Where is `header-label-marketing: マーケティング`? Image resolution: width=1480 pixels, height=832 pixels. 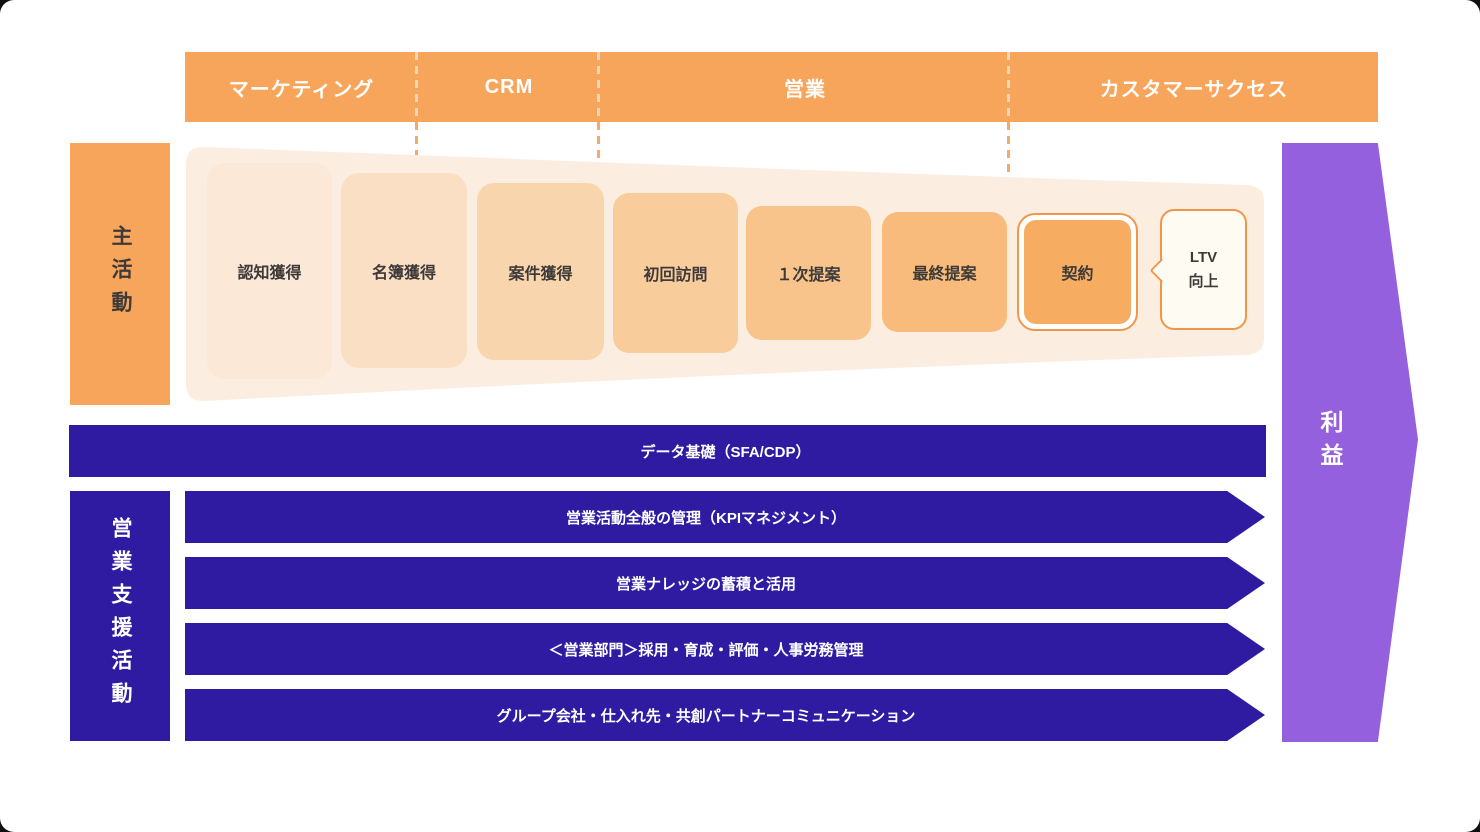 header-label-marketing: マーケティング is located at coordinates (301, 89).